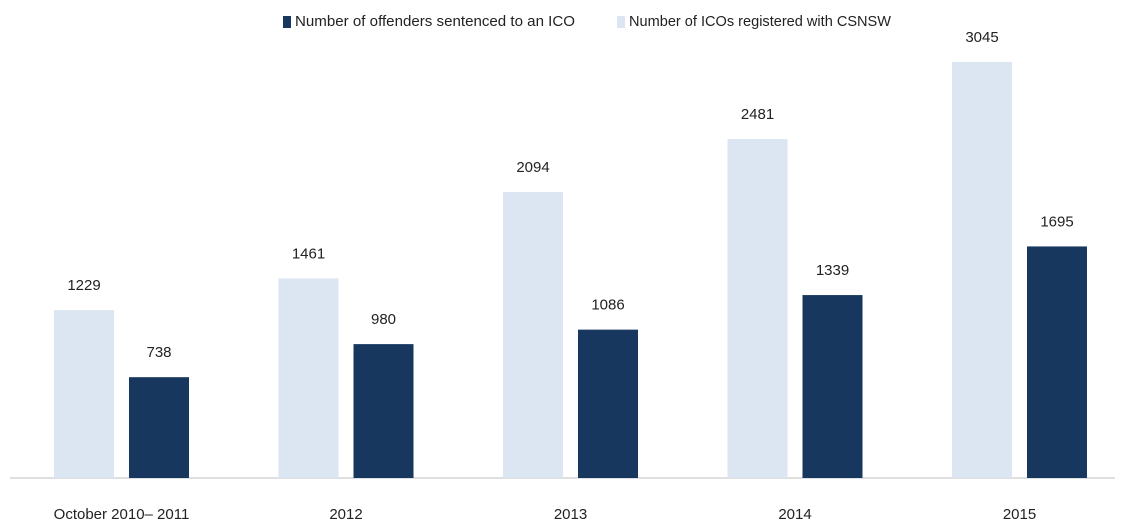  Describe the element at coordinates (1019, 514) in the screenshot. I see `x-tick-label: 2015` at that location.